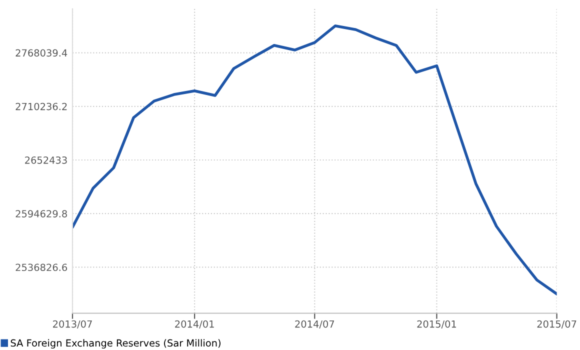 The image size is (580, 350). What do you see at coordinates (436, 324) in the screenshot?
I see `x-tick-label: 2015/01` at bounding box center [436, 324].